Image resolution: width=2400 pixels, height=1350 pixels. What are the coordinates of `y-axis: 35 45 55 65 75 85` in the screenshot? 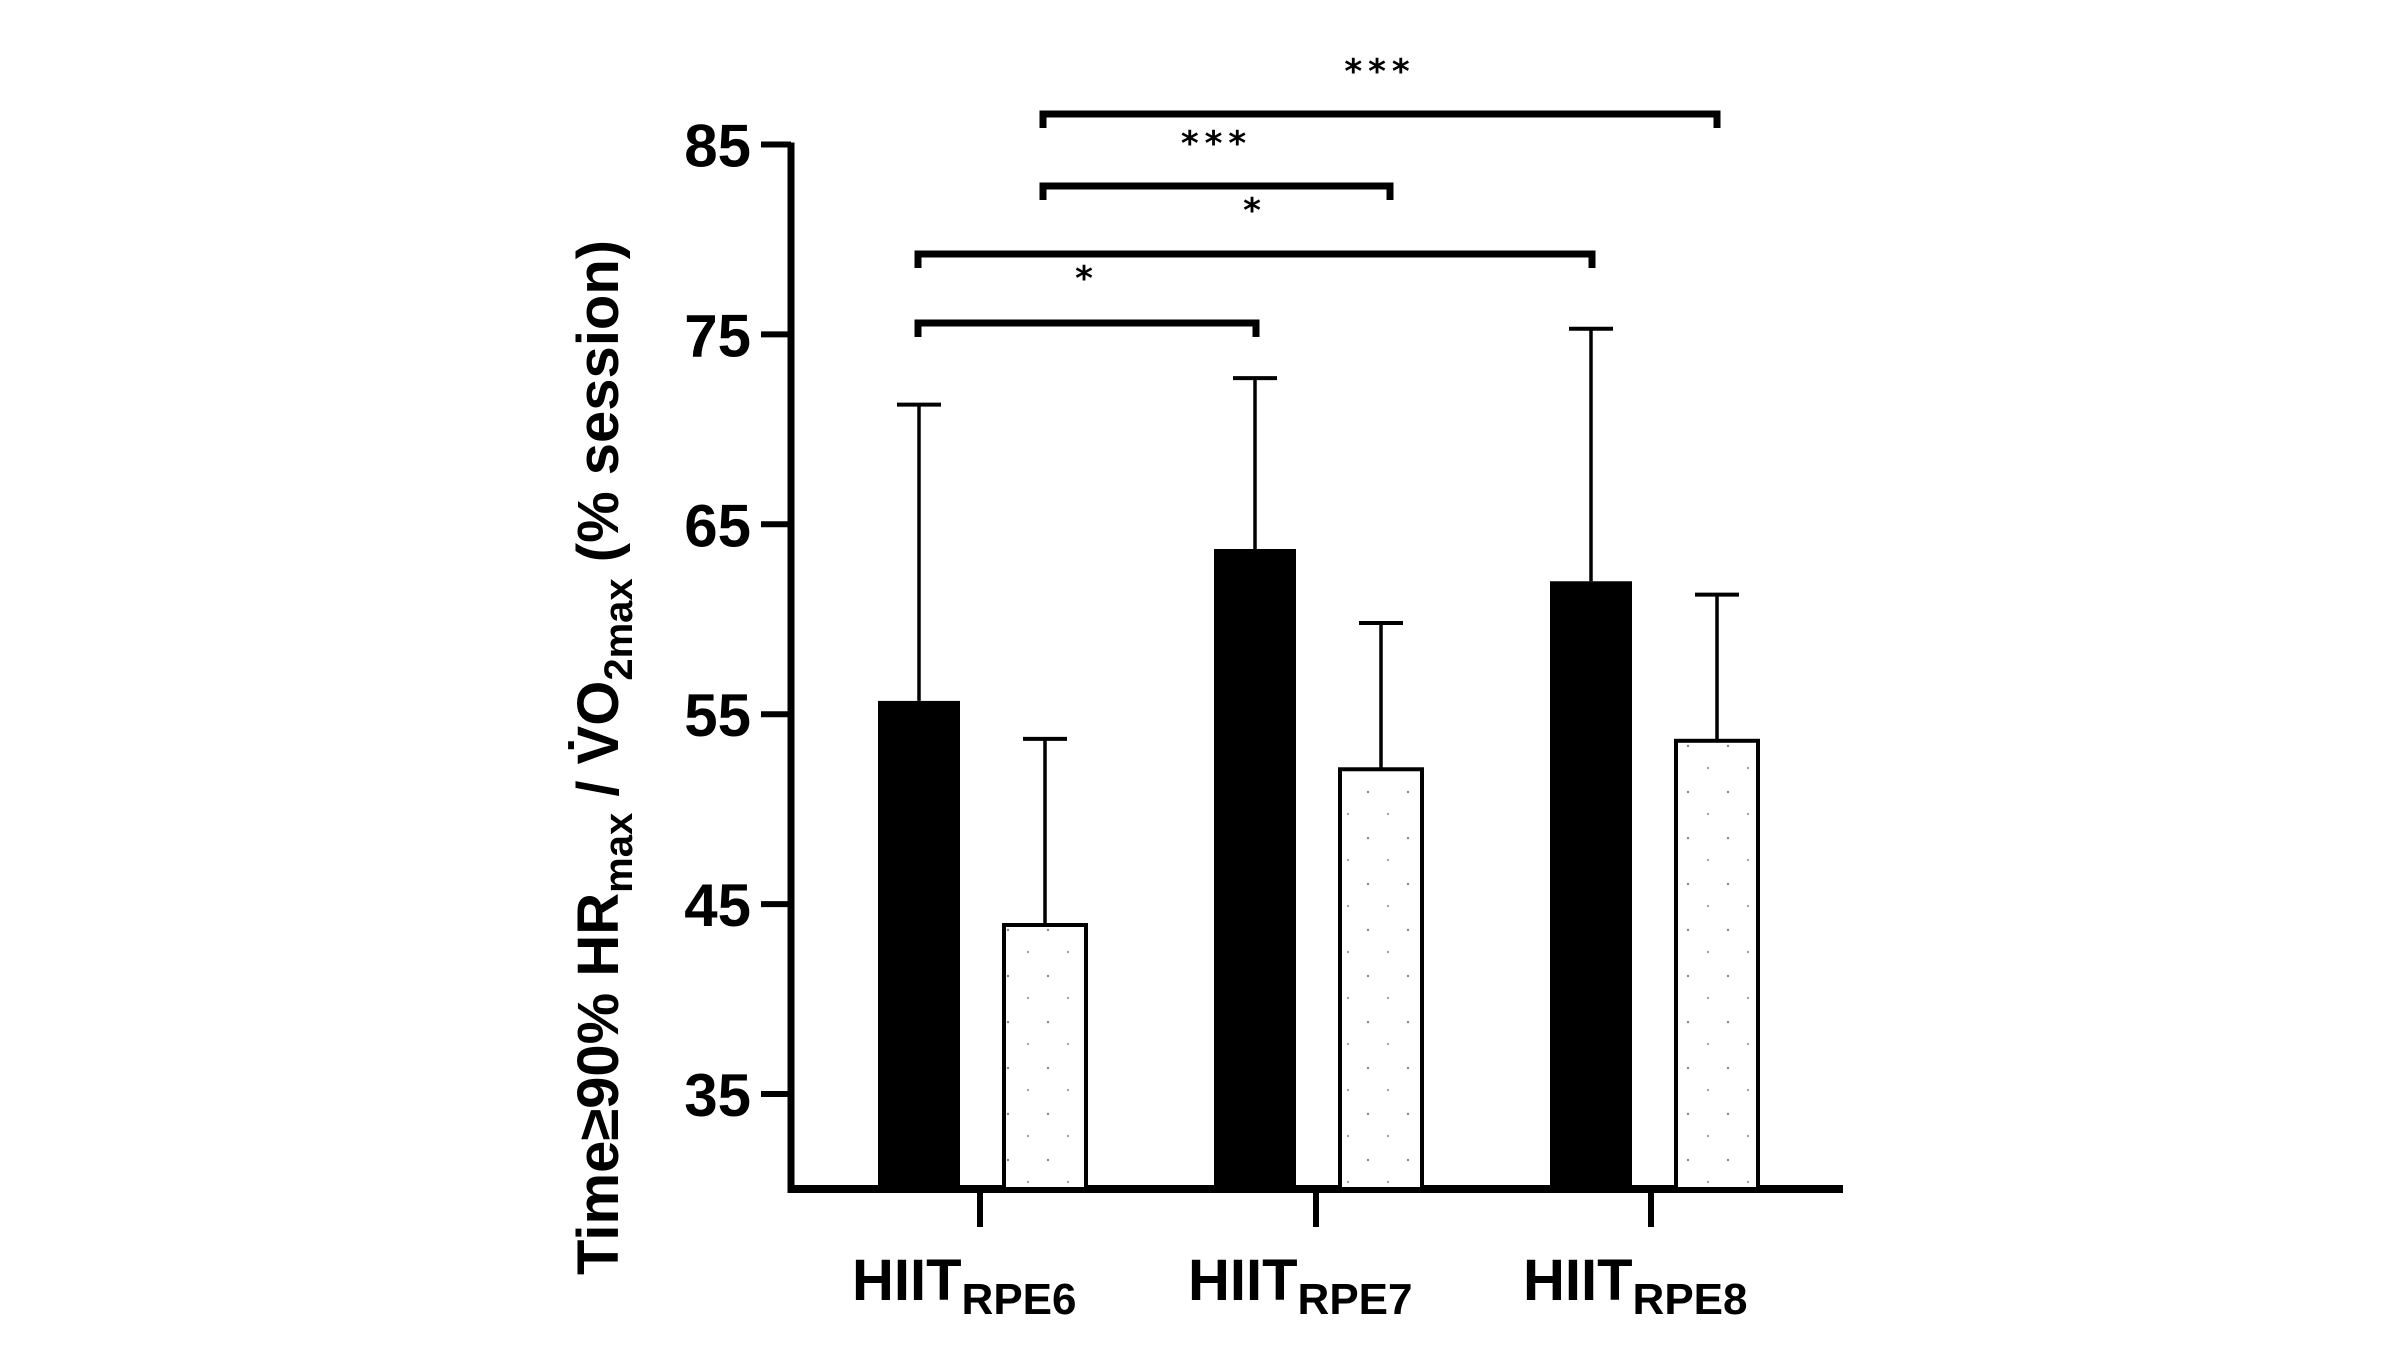 It's located at (739, 653).